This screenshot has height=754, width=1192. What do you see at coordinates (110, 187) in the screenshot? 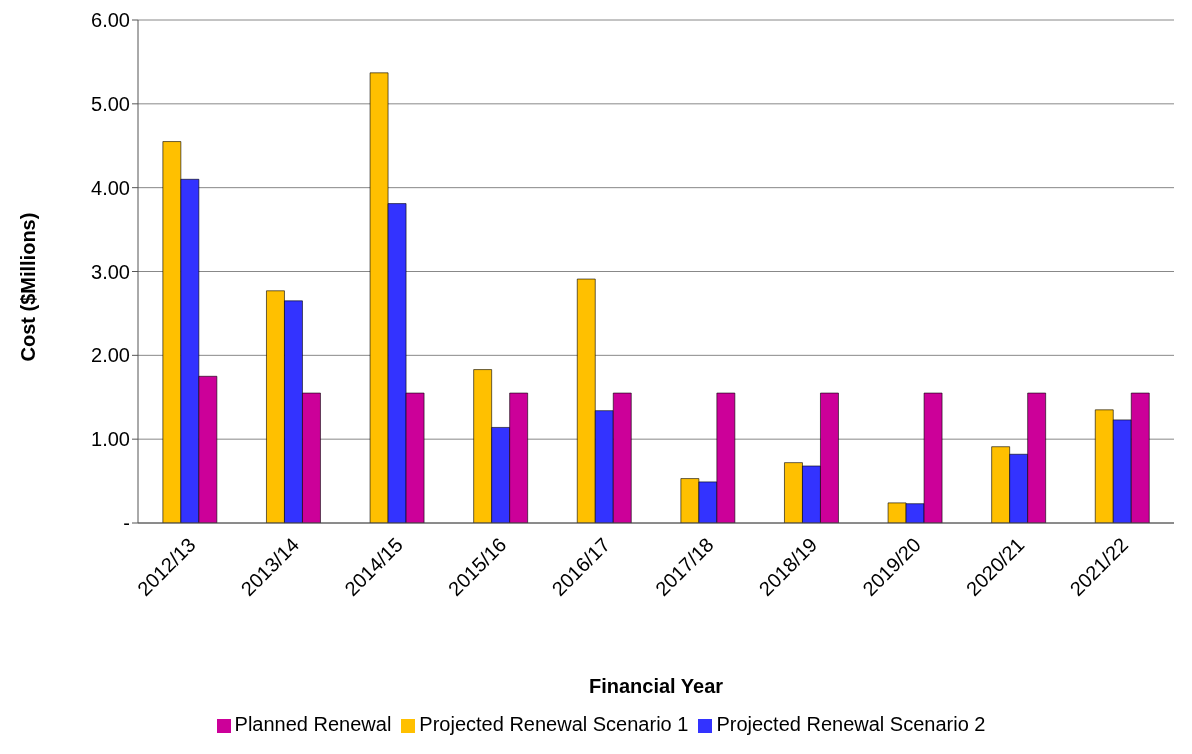
I see `y-tick-label: 4.00` at bounding box center [110, 187].